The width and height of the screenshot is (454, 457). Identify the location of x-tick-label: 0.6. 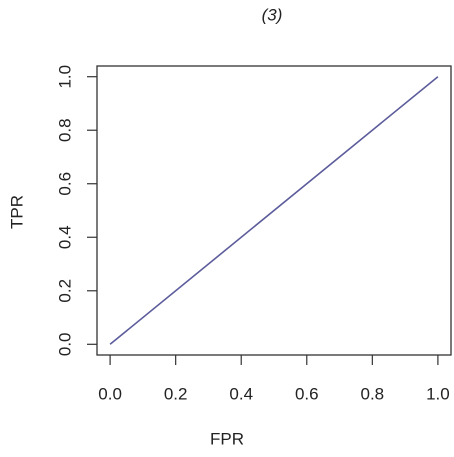
(307, 393).